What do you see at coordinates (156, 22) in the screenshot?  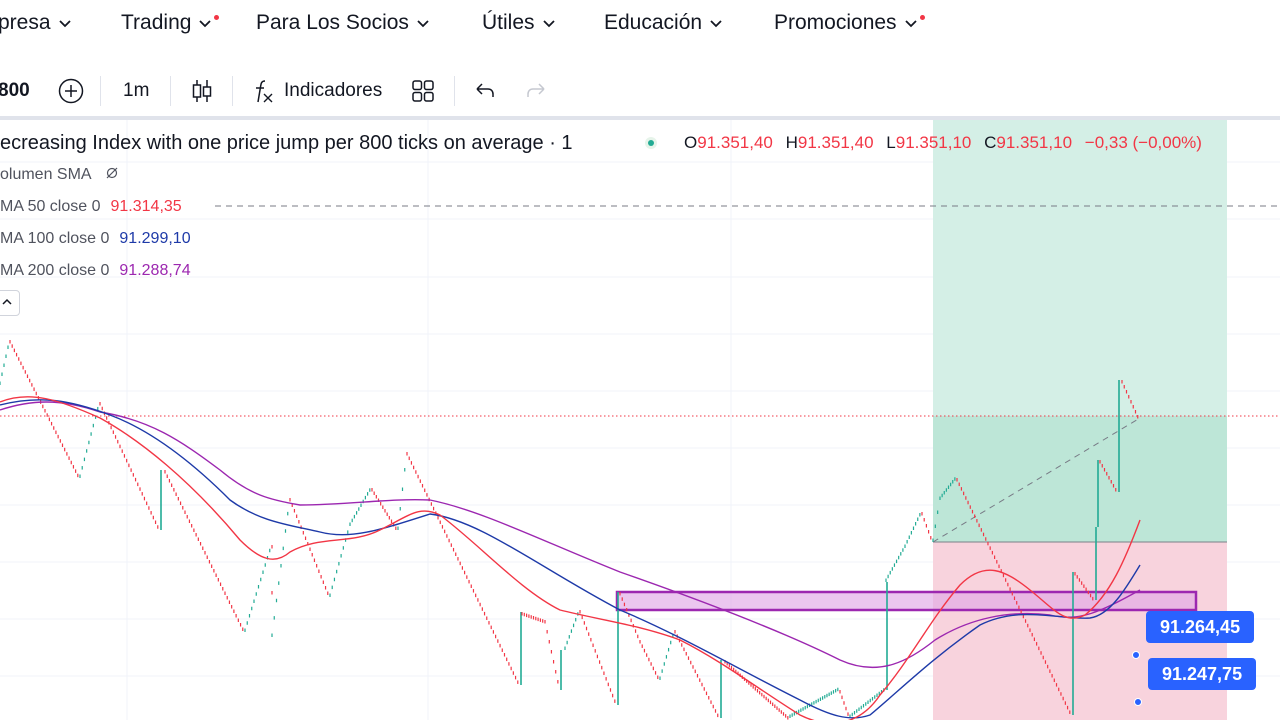 I see `nav-label: Trading` at bounding box center [156, 22].